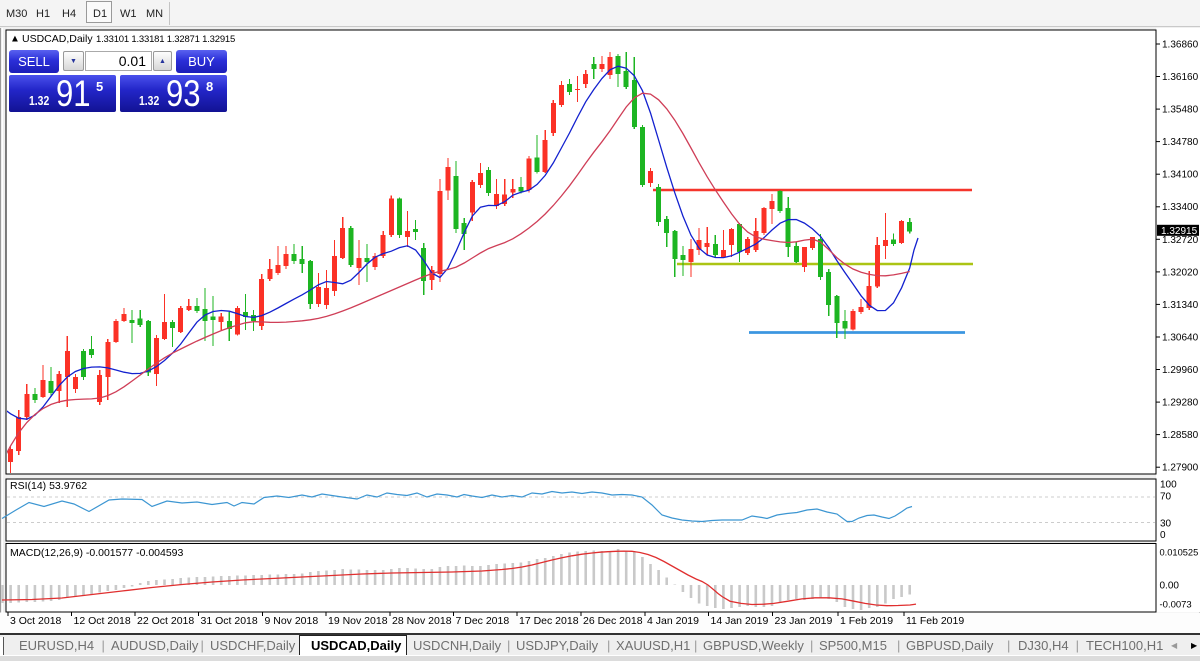  I want to click on svg-text: 1.31340, so click(1180, 305).